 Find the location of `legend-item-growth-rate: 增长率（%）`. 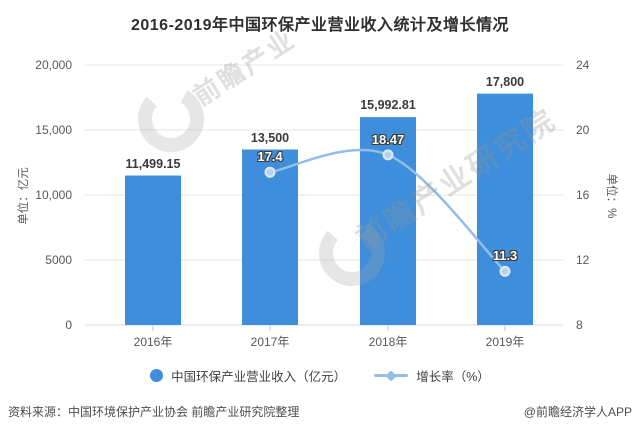

legend-item-growth-rate: 增长率（%） is located at coordinates (432, 375).